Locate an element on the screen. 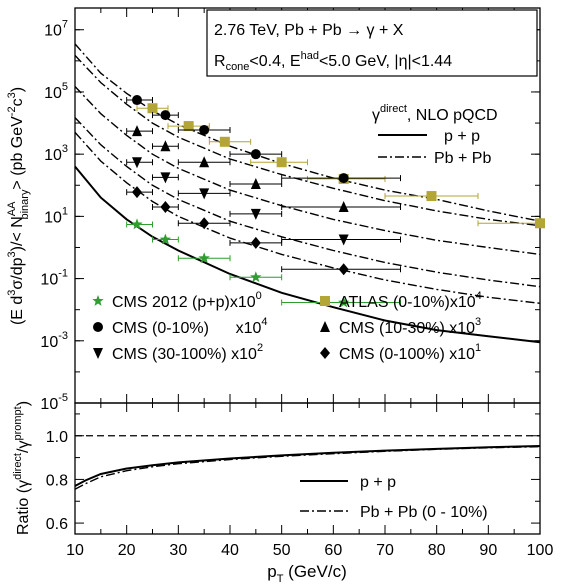 The height and width of the screenshot is (588, 572). y-tick-label: 10³ is located at coordinates (56, 153).